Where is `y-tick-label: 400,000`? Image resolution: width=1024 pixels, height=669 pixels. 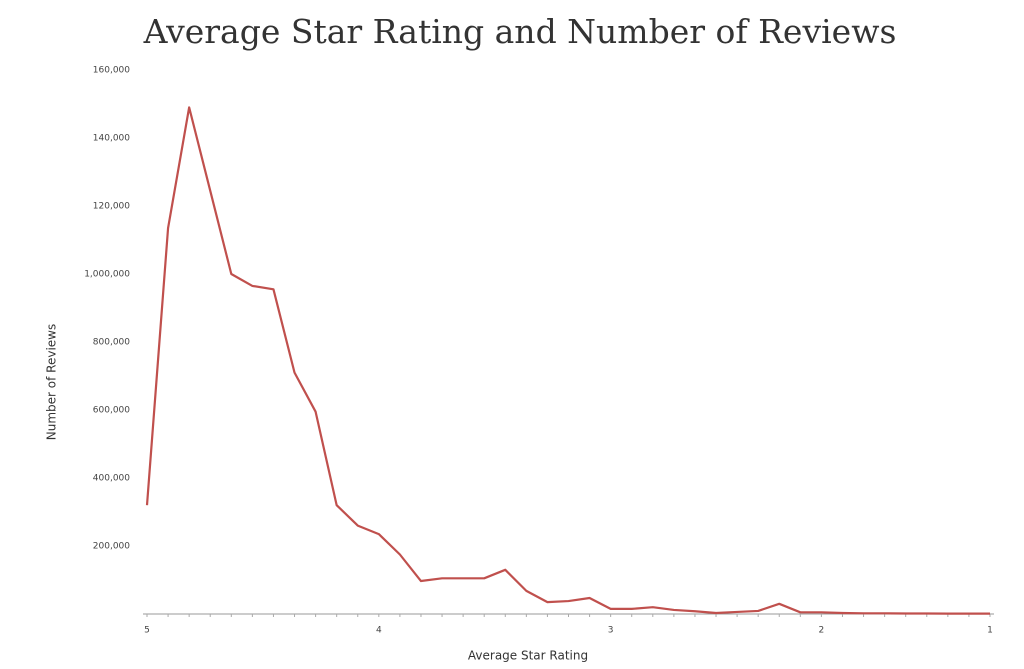 y-tick-label: 400,000 is located at coordinates (111, 479).